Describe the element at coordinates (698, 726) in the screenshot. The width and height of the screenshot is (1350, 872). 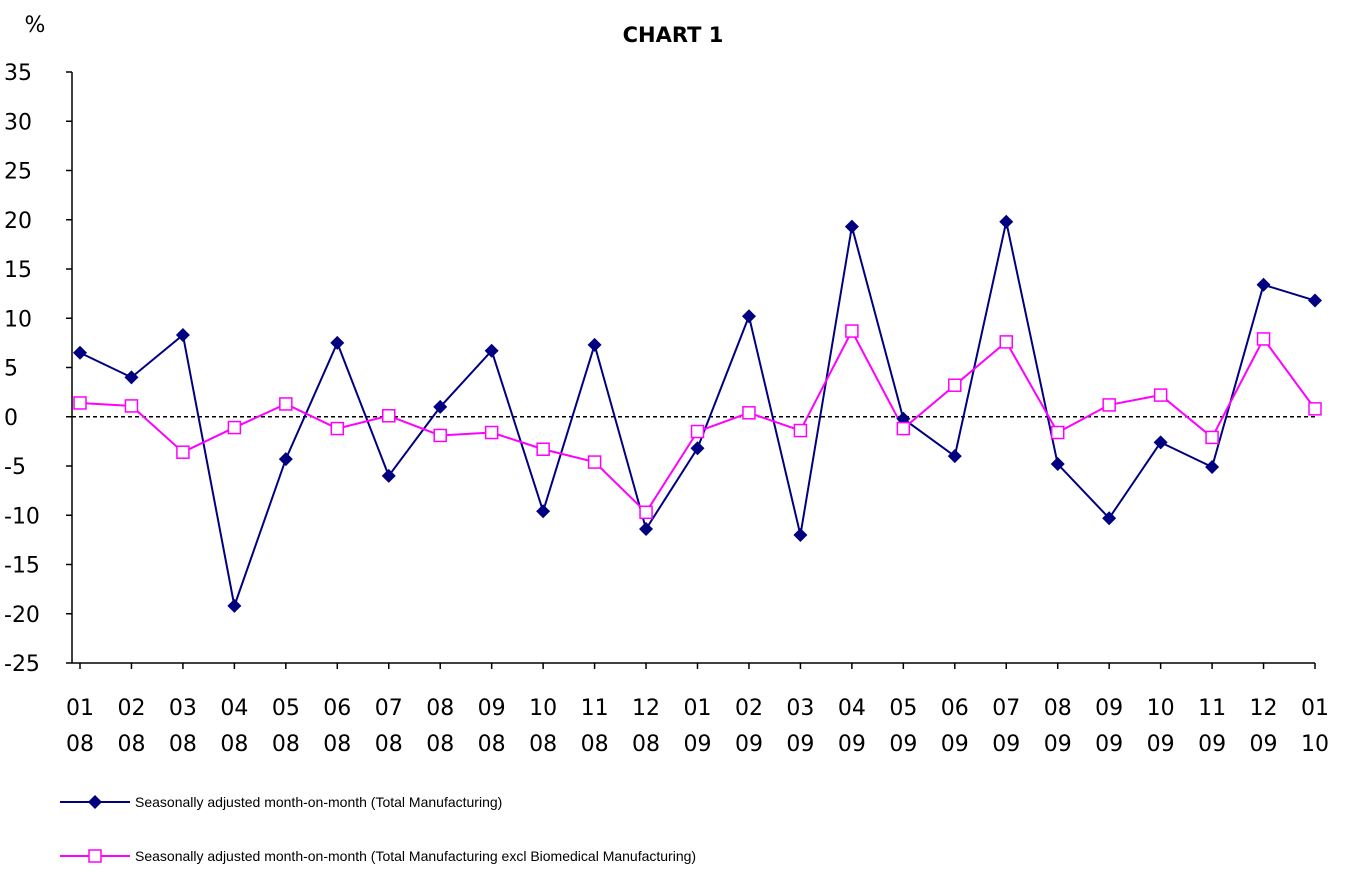
I see `x-tick-label: 01 09` at that location.